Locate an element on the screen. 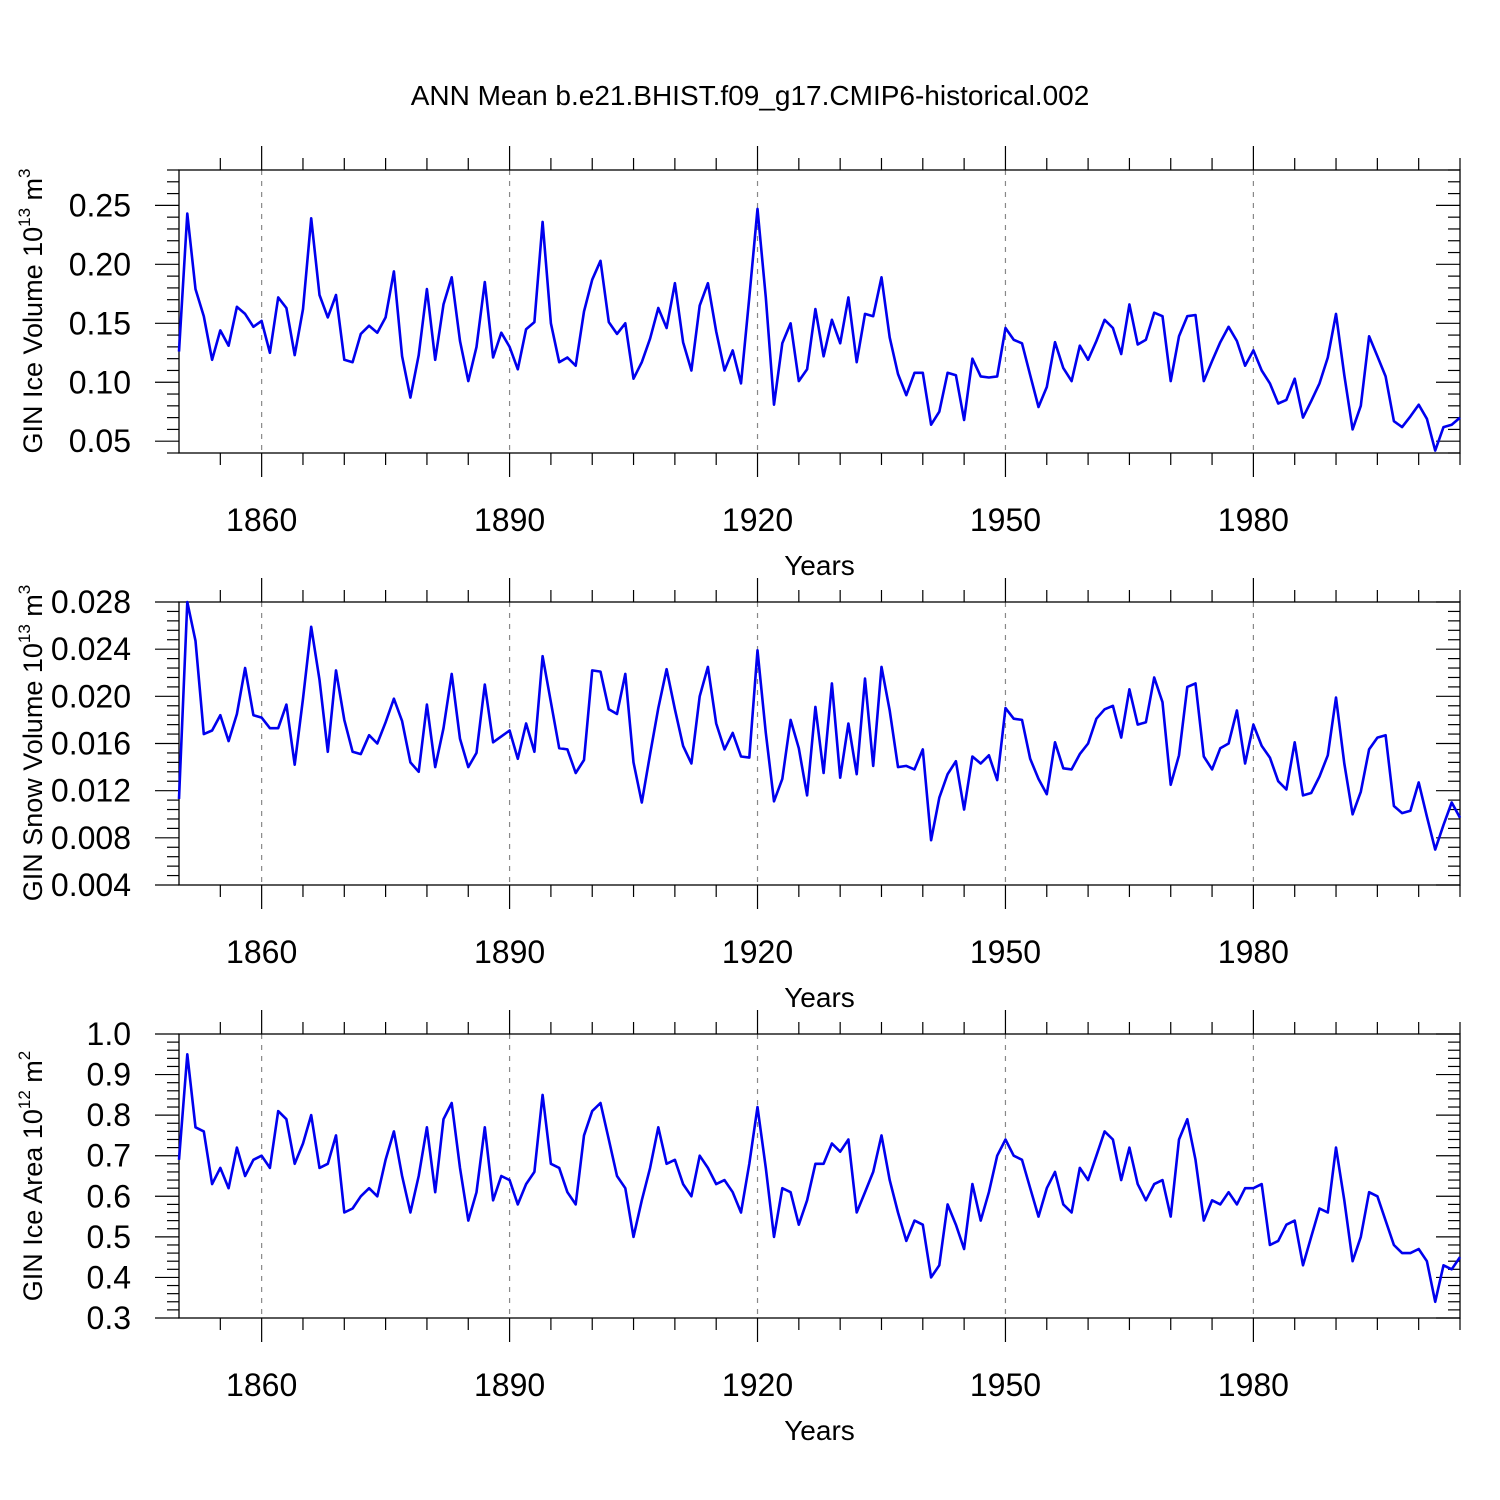  y-tick-label: 0.15 is located at coordinates (100, 323).